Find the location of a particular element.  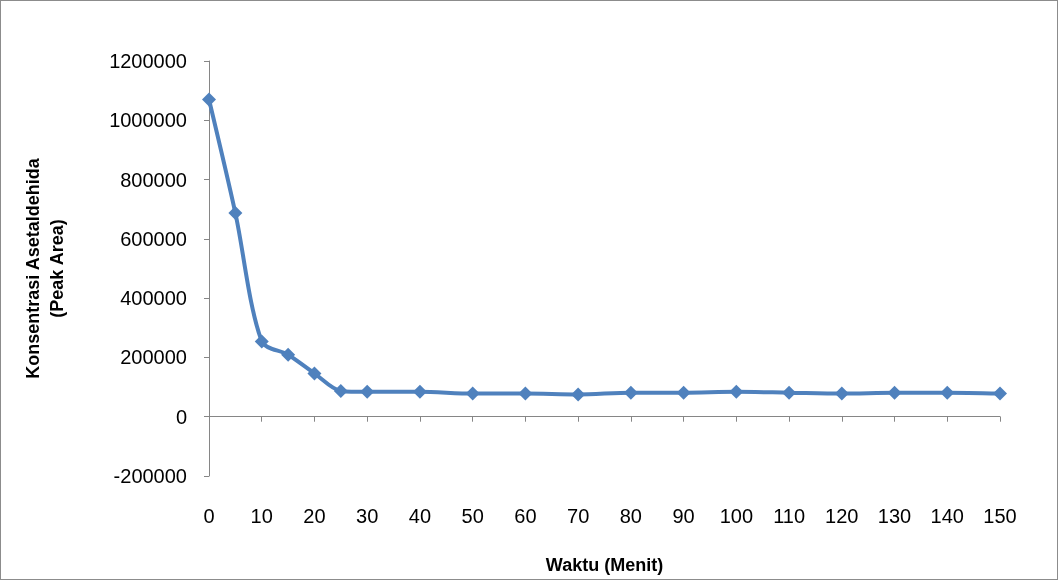

x-tick-label: 110 is located at coordinates (789, 516).